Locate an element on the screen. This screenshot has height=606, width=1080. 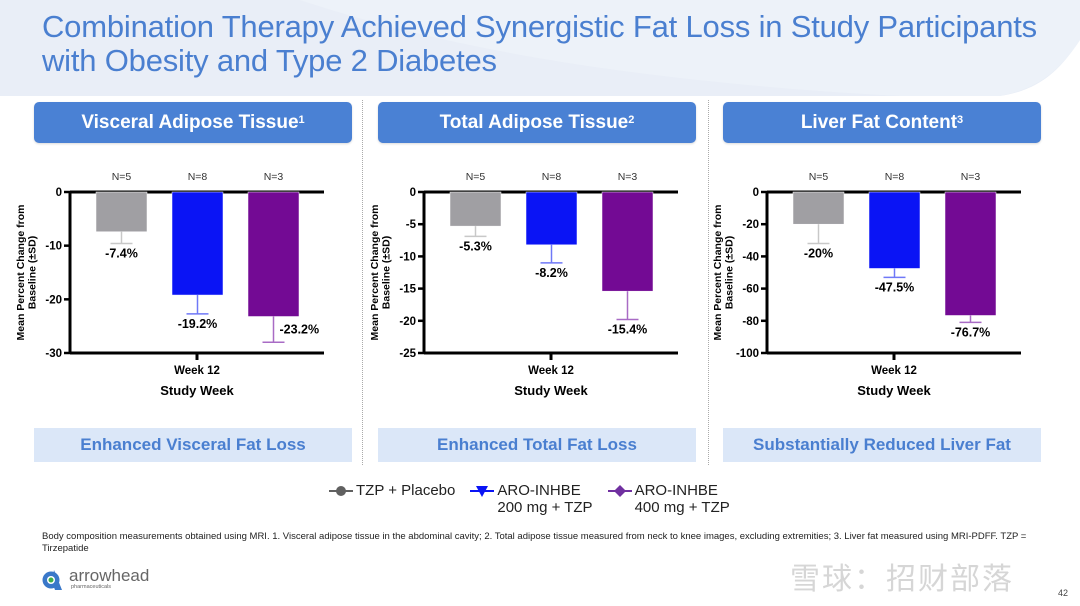
y-tick-label: -40 is located at coordinates (750, 257).